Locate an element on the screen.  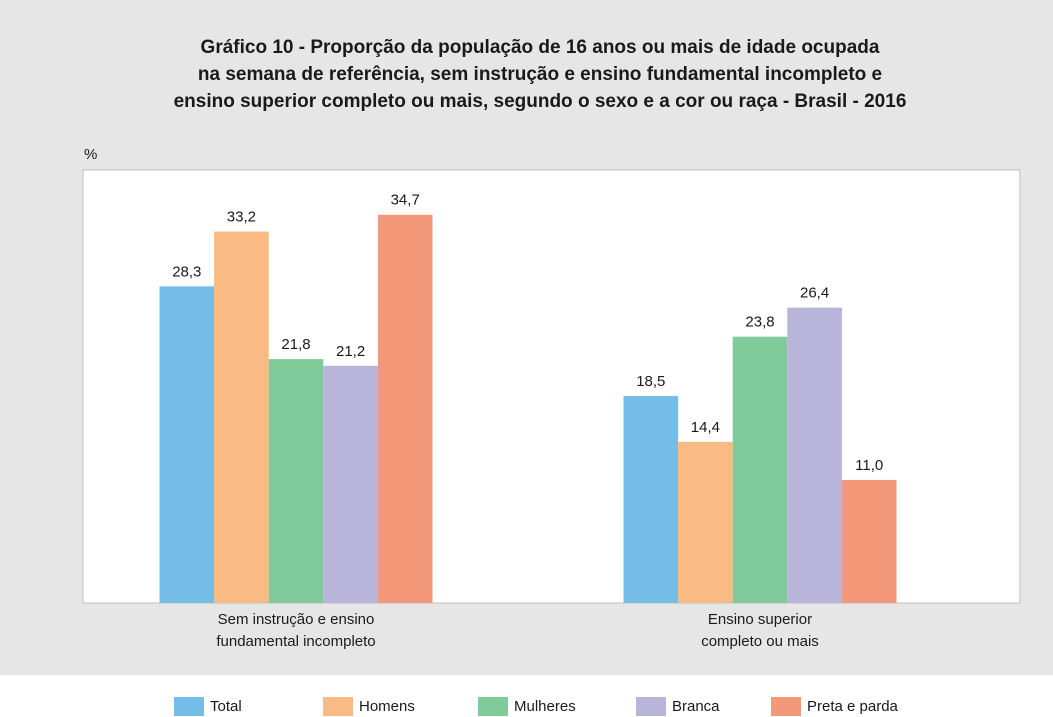
data-label: 18,5 is located at coordinates (650, 381).